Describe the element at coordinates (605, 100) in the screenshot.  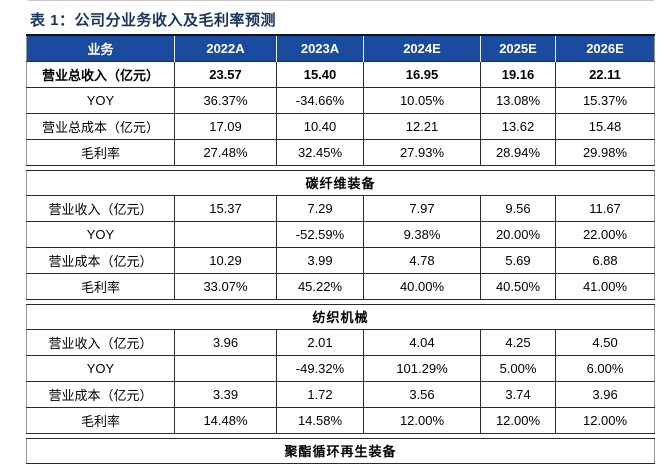
I see `value-cell: 15.37%` at that location.